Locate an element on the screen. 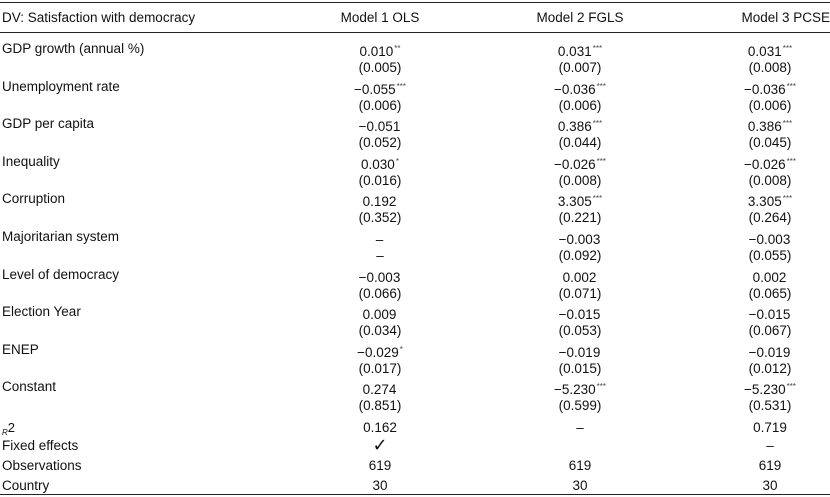  model1-header: Model 1 OLS is located at coordinates (380, 17).